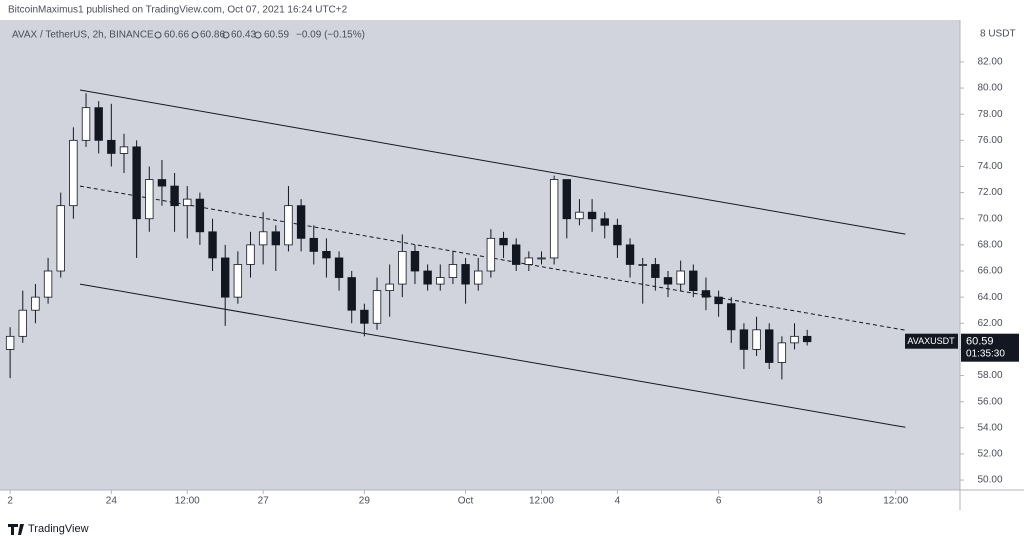 The width and height of the screenshot is (1024, 547). I want to click on y-tick-label: 80.00, so click(989, 88).